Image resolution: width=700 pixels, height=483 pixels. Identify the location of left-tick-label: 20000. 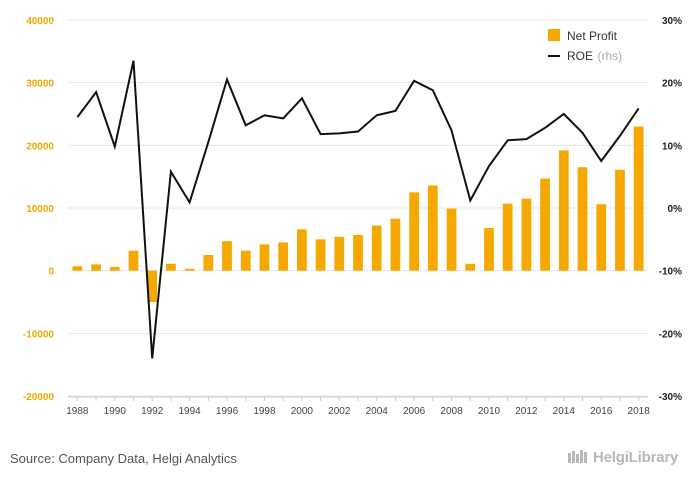
(40, 146).